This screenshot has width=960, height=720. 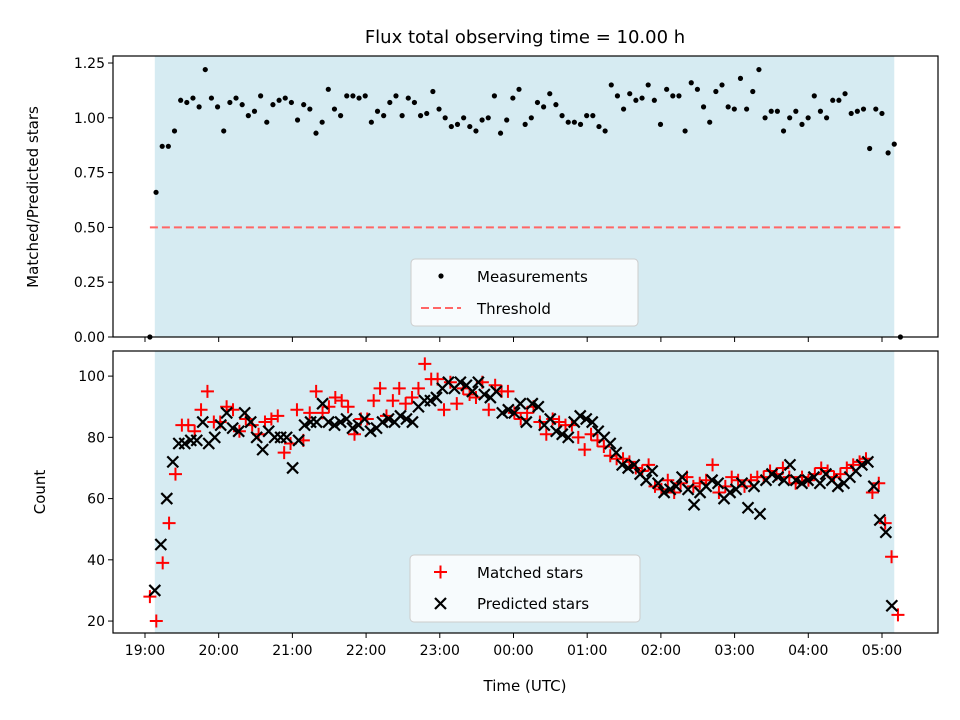 What do you see at coordinates (89, 174) in the screenshot?
I see `y-tick-label: 0.75` at bounding box center [89, 174].